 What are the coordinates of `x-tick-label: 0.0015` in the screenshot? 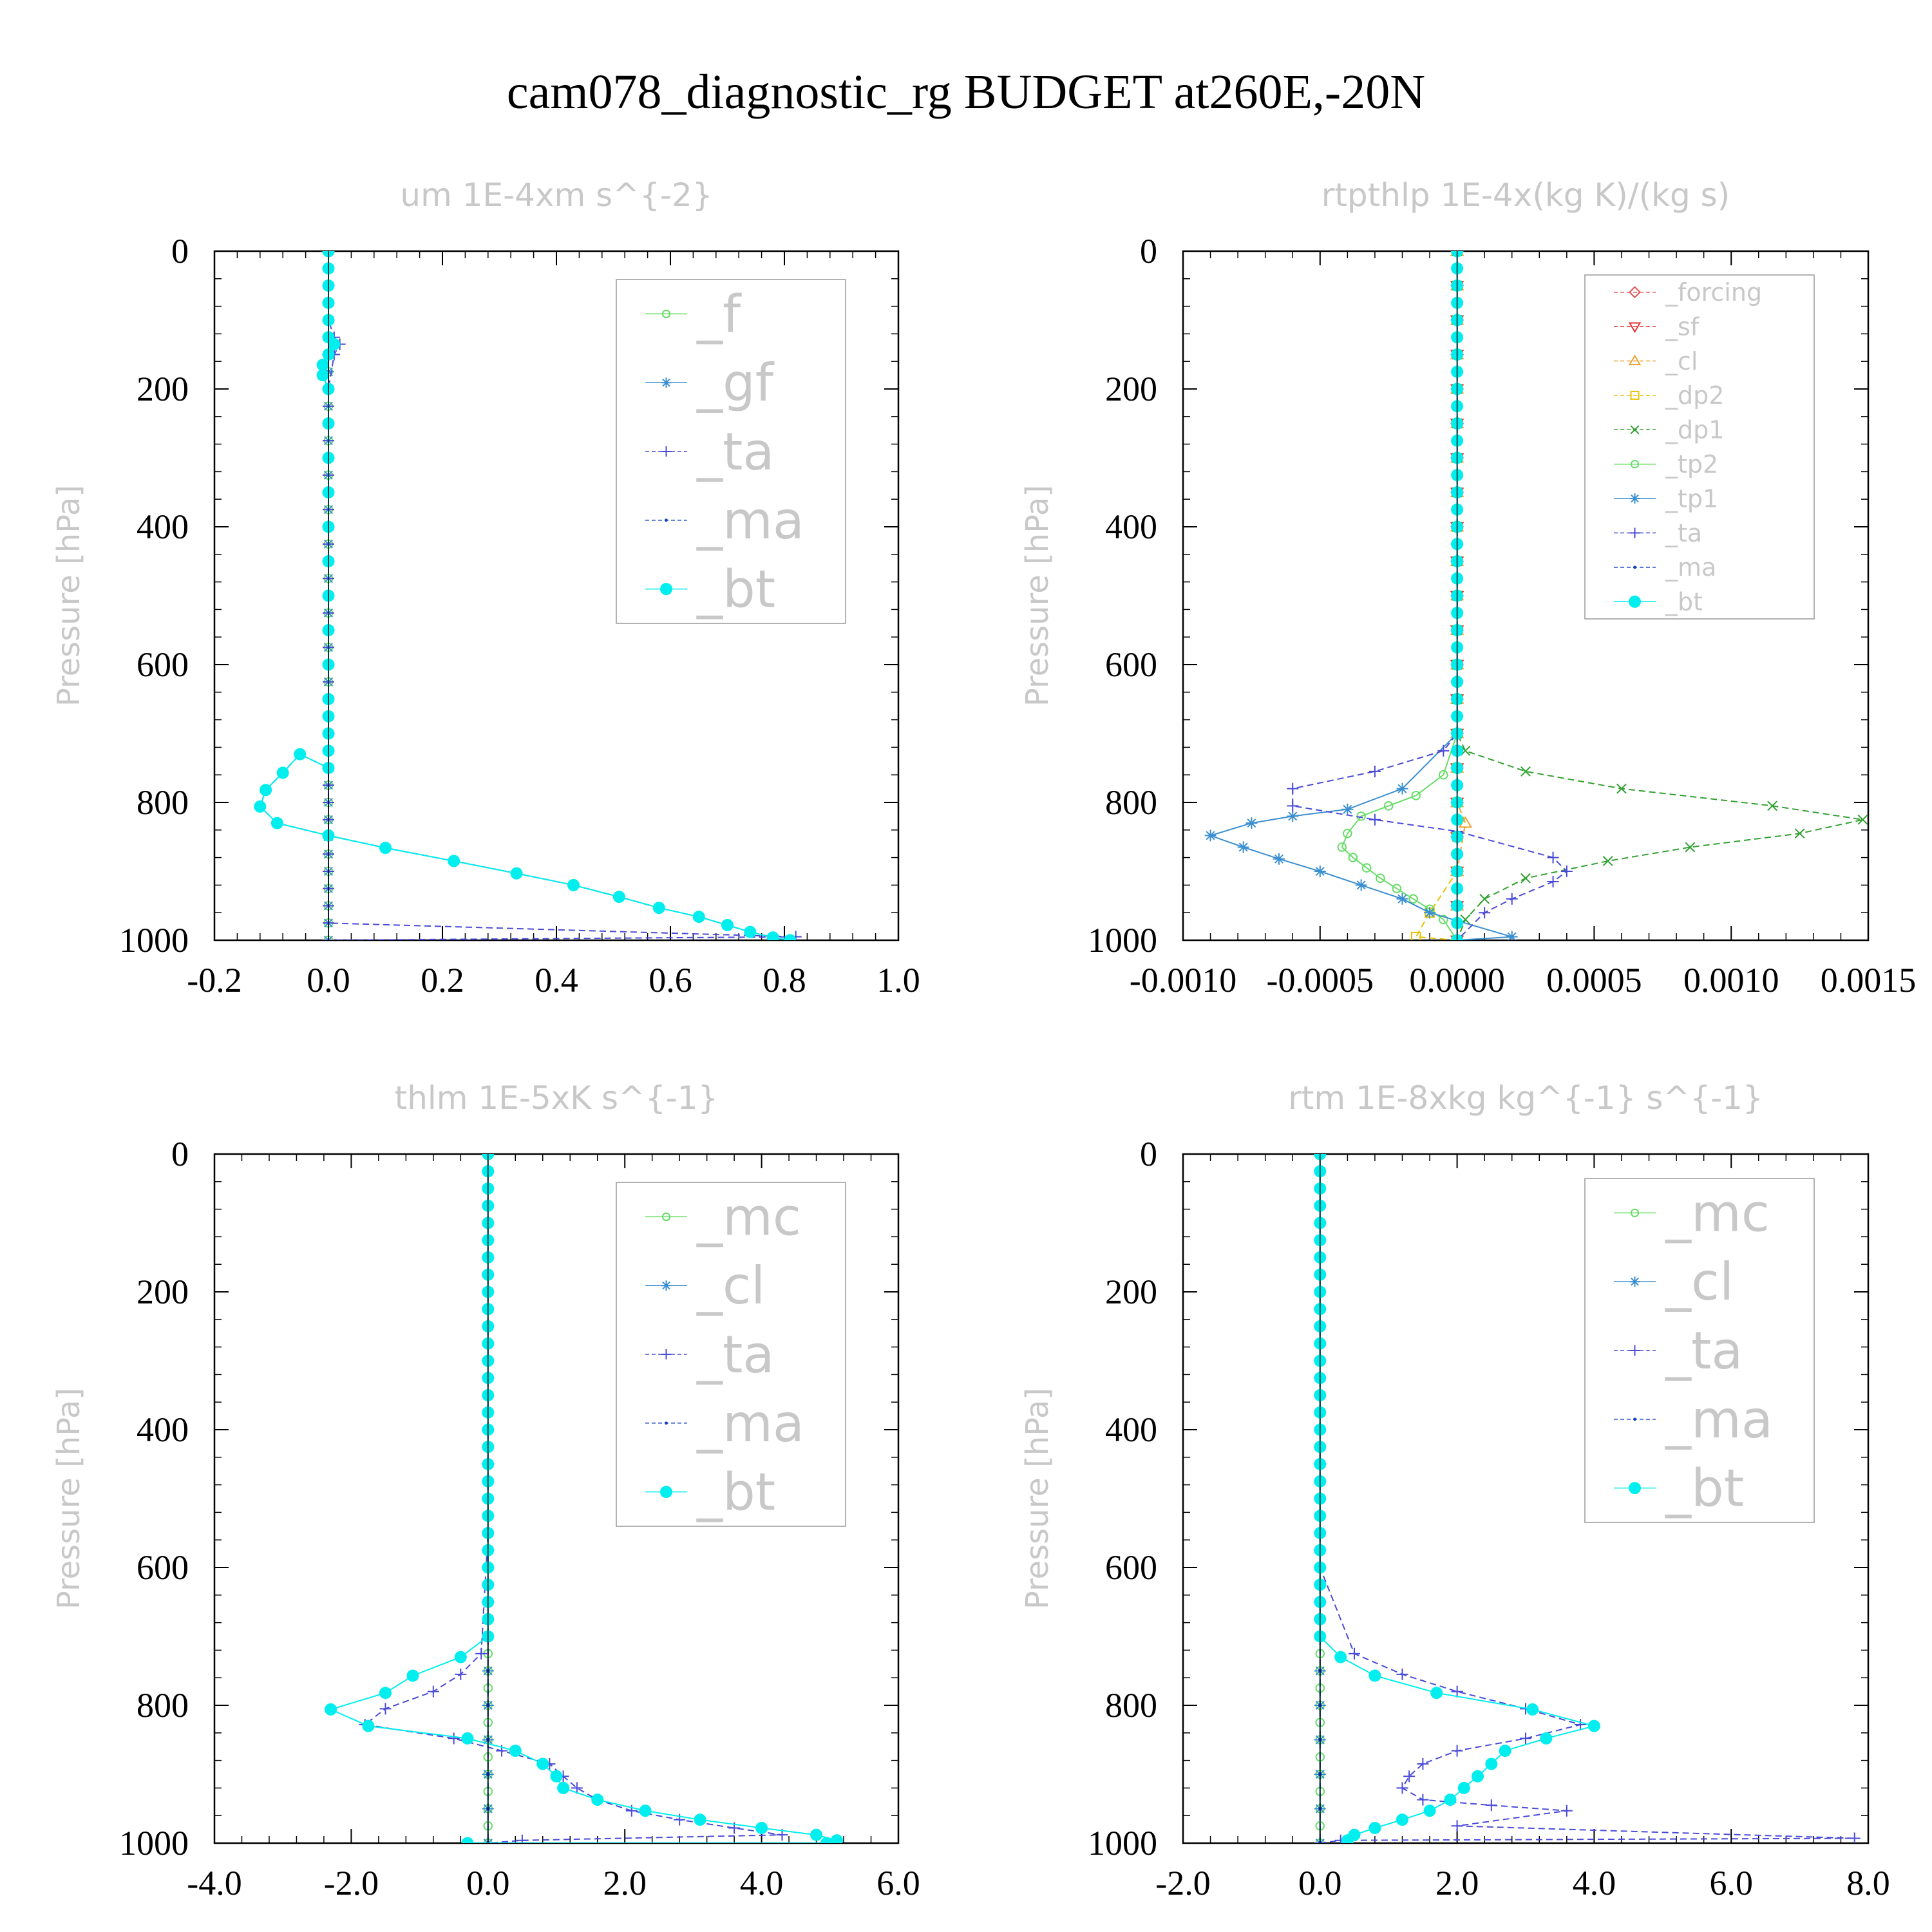 It's located at (1869, 980).